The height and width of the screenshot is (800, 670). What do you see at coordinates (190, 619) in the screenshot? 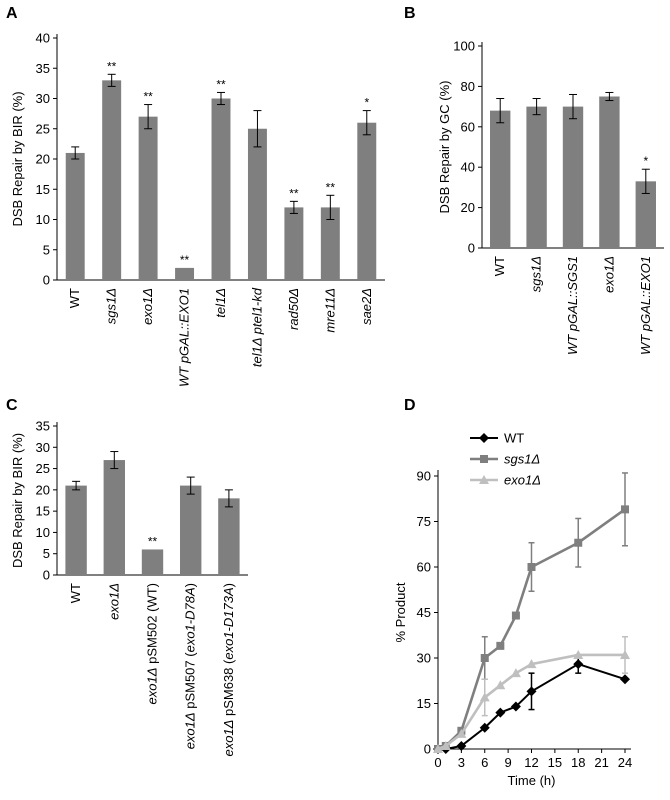
I see `category-label-part: exo1-D78A` at bounding box center [190, 619].